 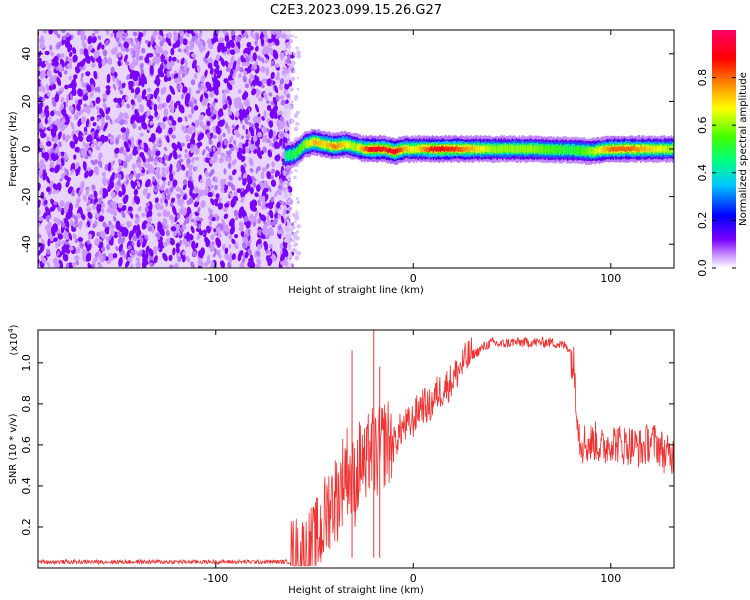 I want to click on x-tick-label: -100, so click(x=215, y=278).